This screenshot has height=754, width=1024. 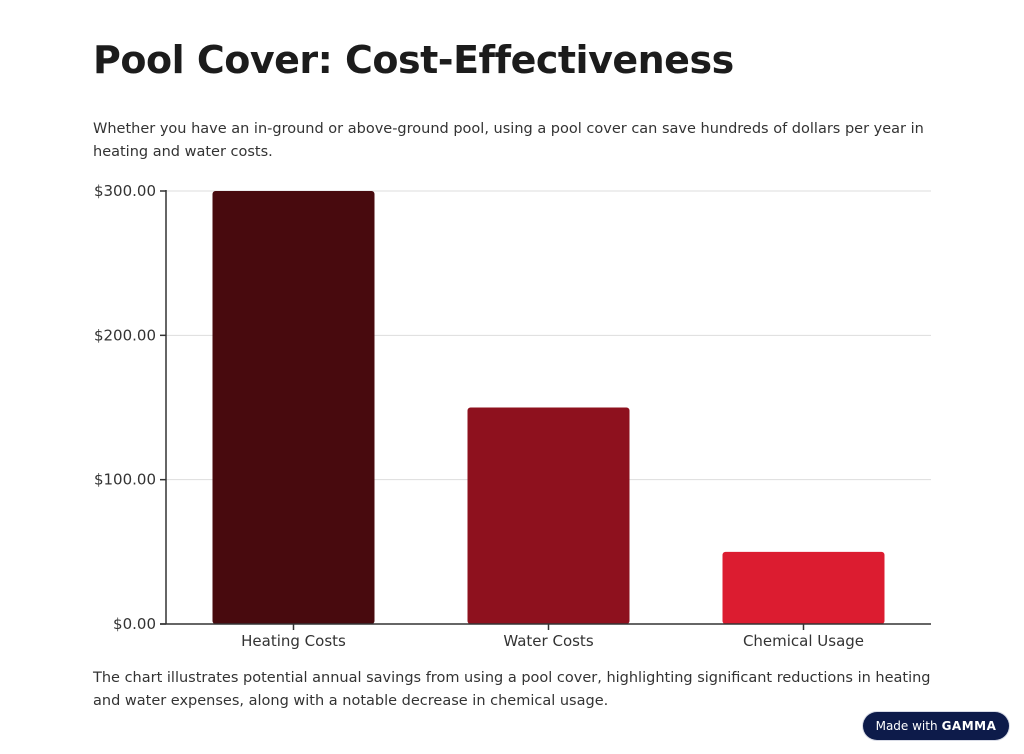 What do you see at coordinates (803, 641) in the screenshot?
I see `x-tick-label: Chemical Usage` at bounding box center [803, 641].